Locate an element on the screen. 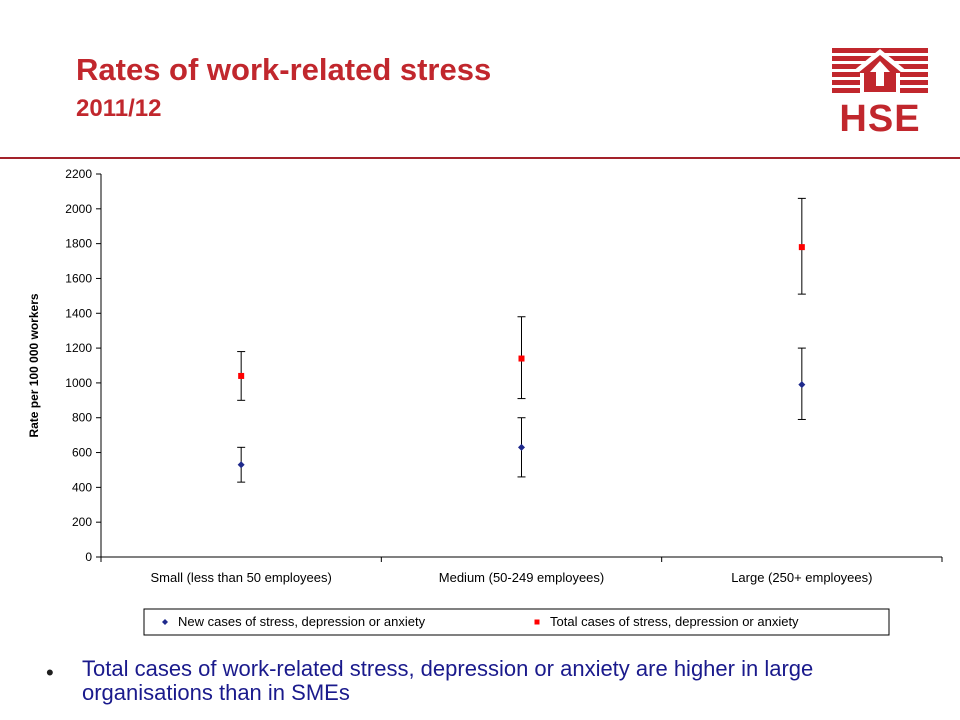  x-tick-label: Small (less than 50 employees) is located at coordinates (240, 577).